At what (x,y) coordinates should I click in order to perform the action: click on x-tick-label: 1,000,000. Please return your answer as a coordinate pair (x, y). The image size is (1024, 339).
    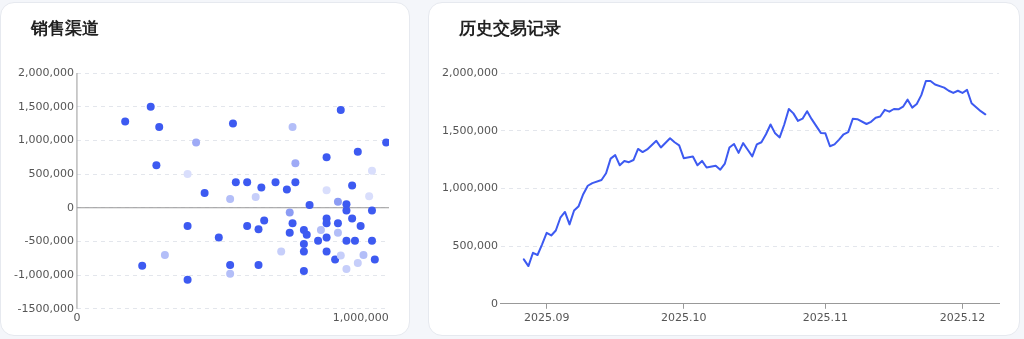
    Looking at the image, I should click on (360, 318).